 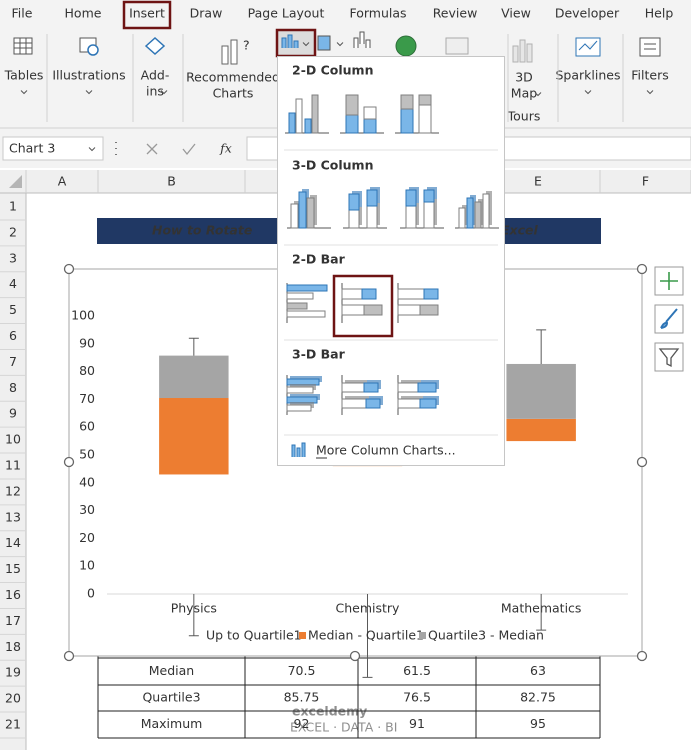 What do you see at coordinates (332, 165) in the screenshot?
I see `section-header: 3-D Column` at bounding box center [332, 165].